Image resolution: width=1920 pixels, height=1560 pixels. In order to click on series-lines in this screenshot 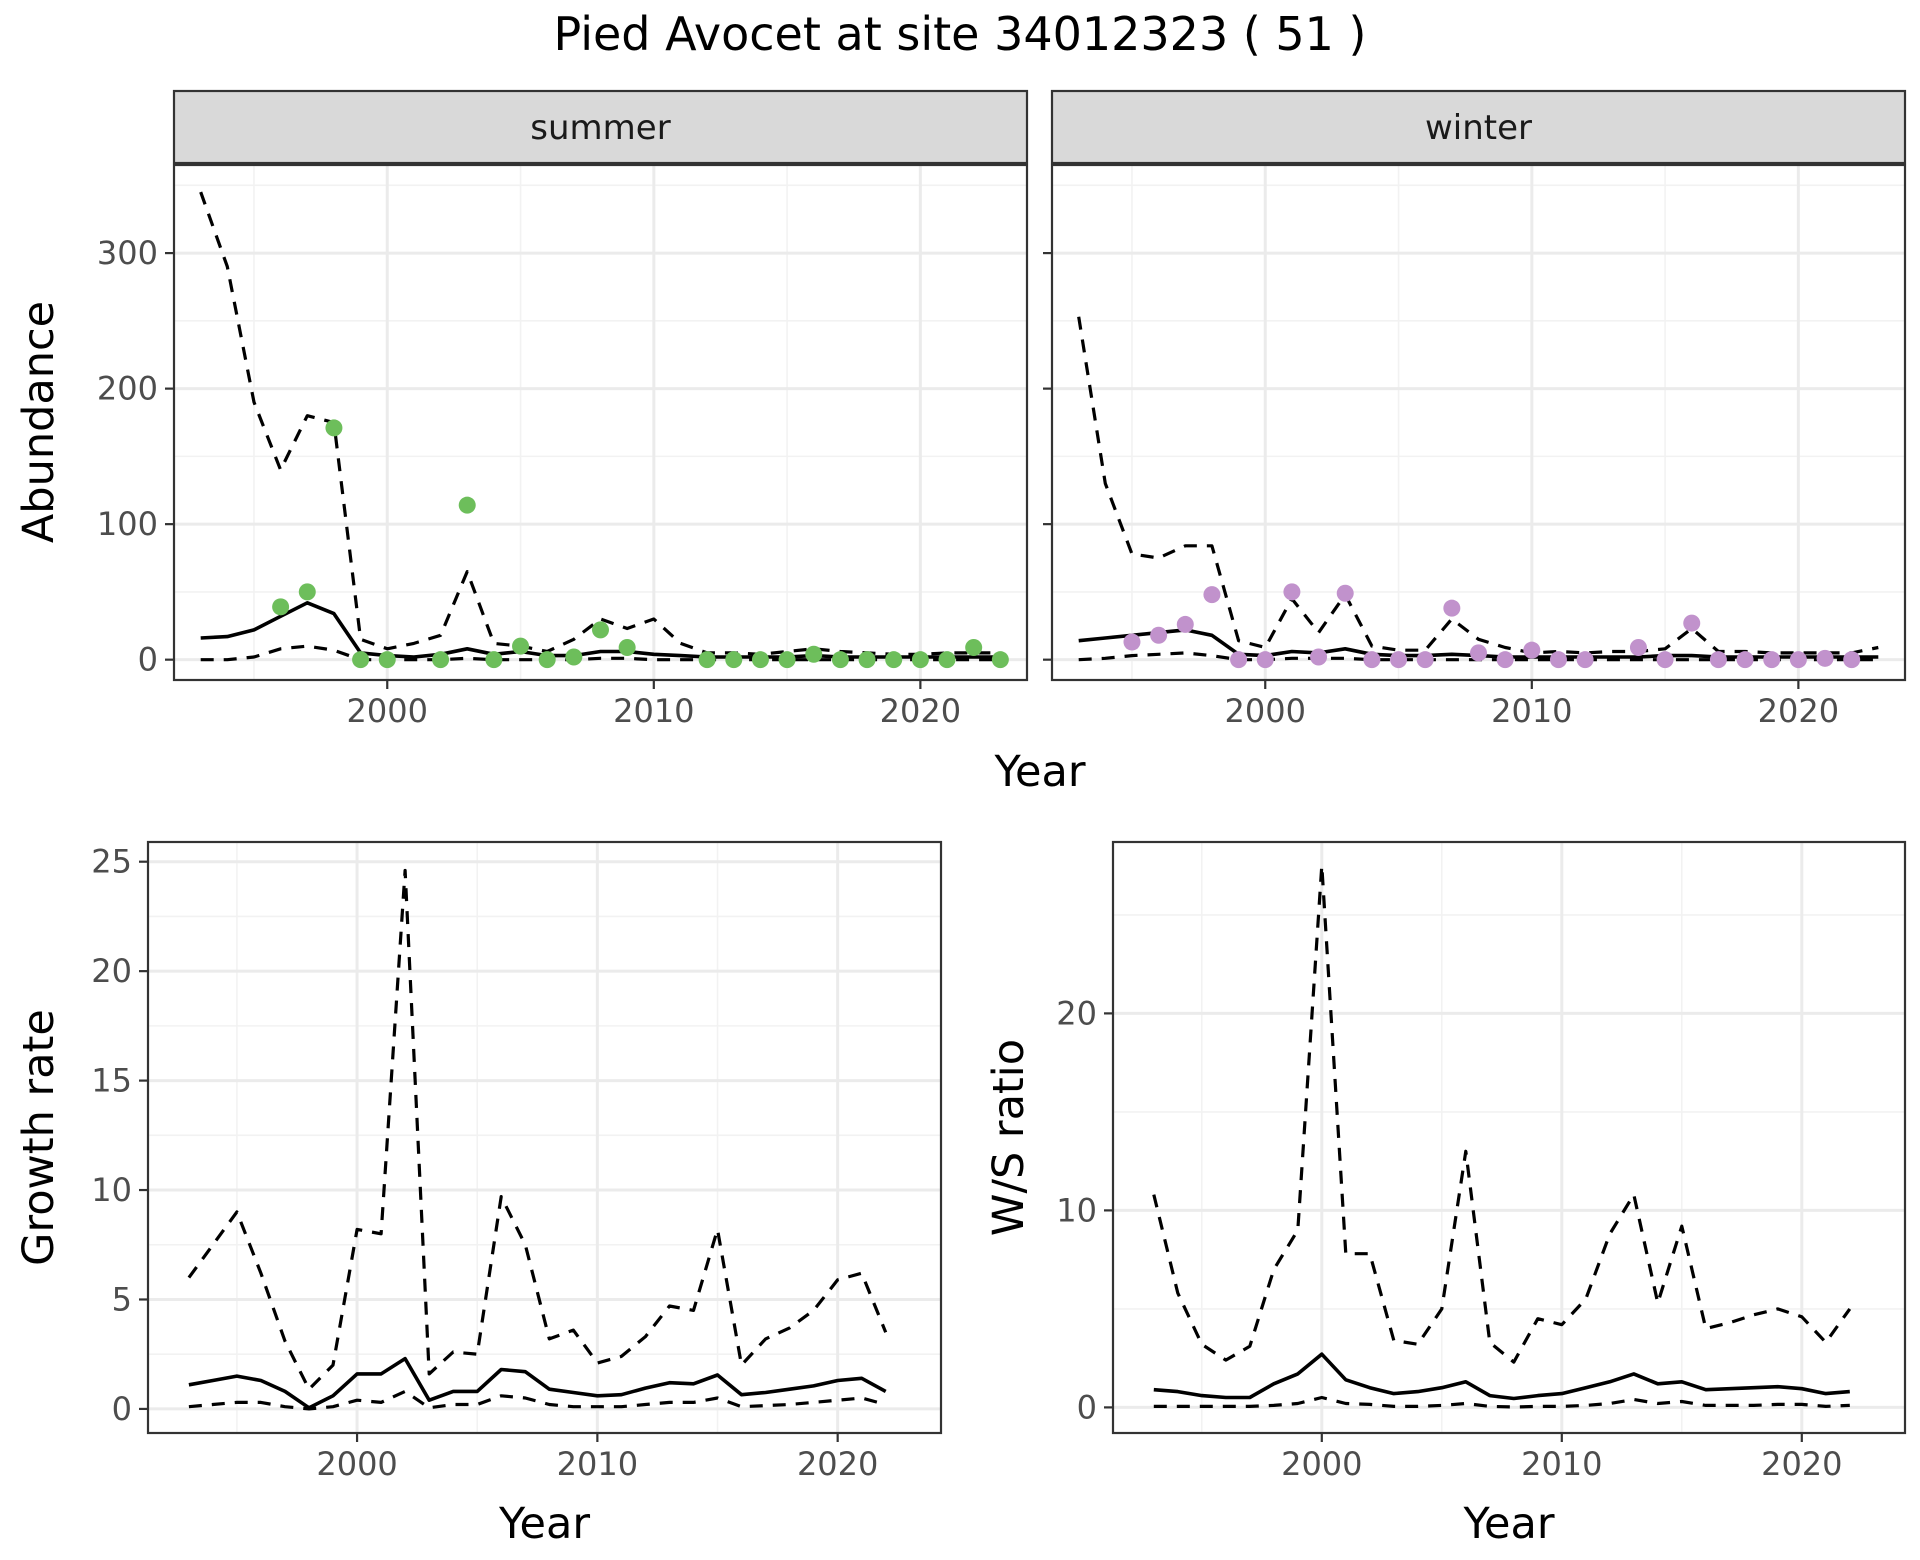, I will do `click(1502, 1136)`.